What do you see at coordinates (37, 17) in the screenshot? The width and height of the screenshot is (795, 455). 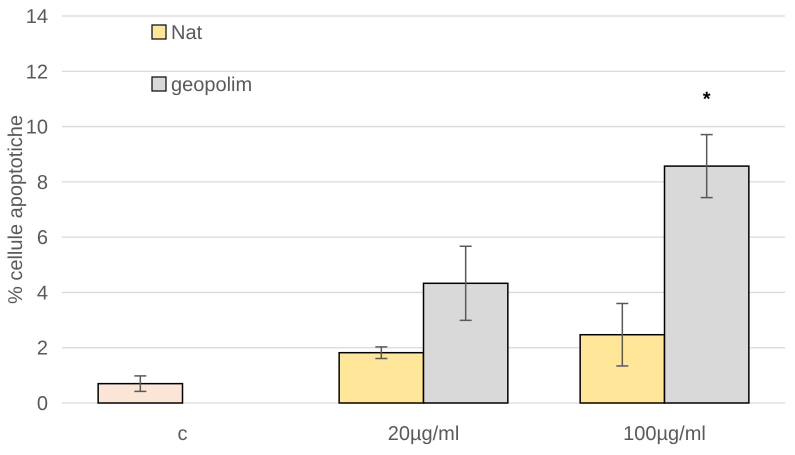 I see `y-tick-label: 14` at bounding box center [37, 17].